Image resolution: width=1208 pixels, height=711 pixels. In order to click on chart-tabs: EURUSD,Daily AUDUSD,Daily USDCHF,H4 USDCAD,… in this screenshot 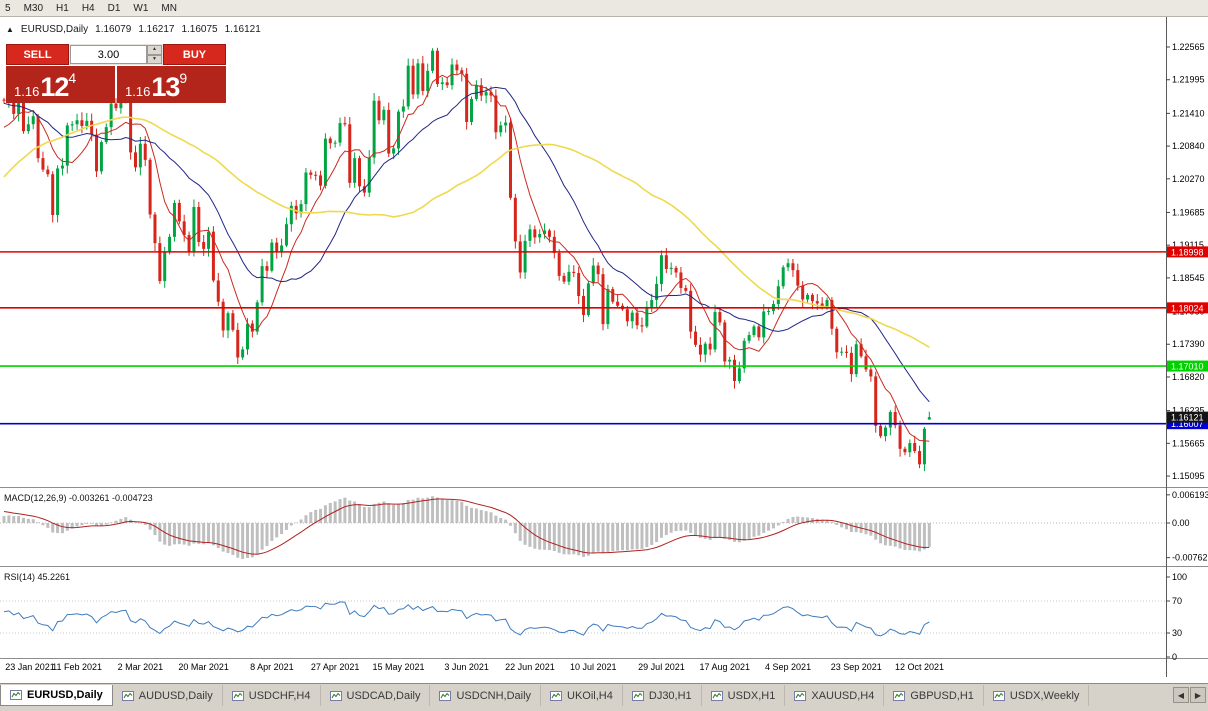, I will do `click(604, 695)`.